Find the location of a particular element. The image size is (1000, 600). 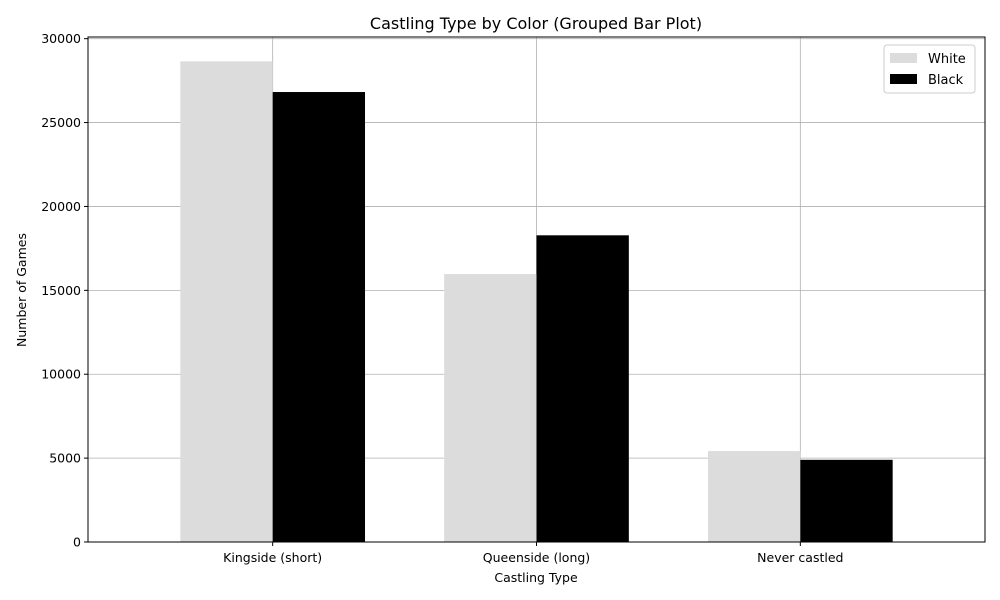

x-axis-label: Castling Type is located at coordinates (536, 577).